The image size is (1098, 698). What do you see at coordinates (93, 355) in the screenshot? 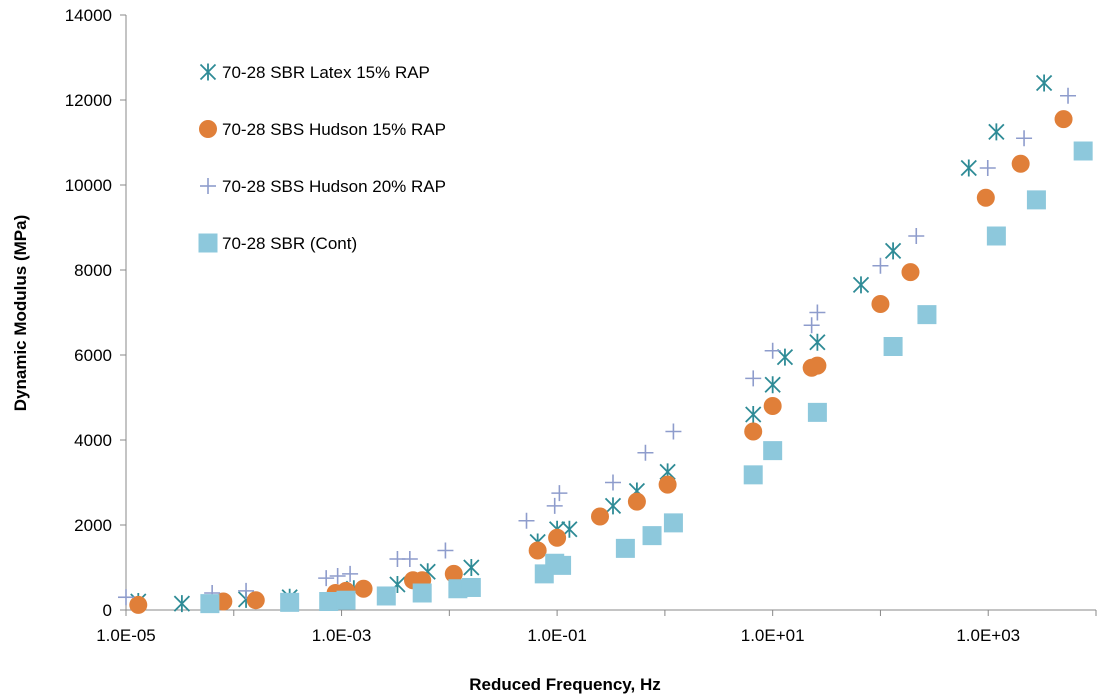
I see `y-tick-label: 6000` at bounding box center [93, 355].